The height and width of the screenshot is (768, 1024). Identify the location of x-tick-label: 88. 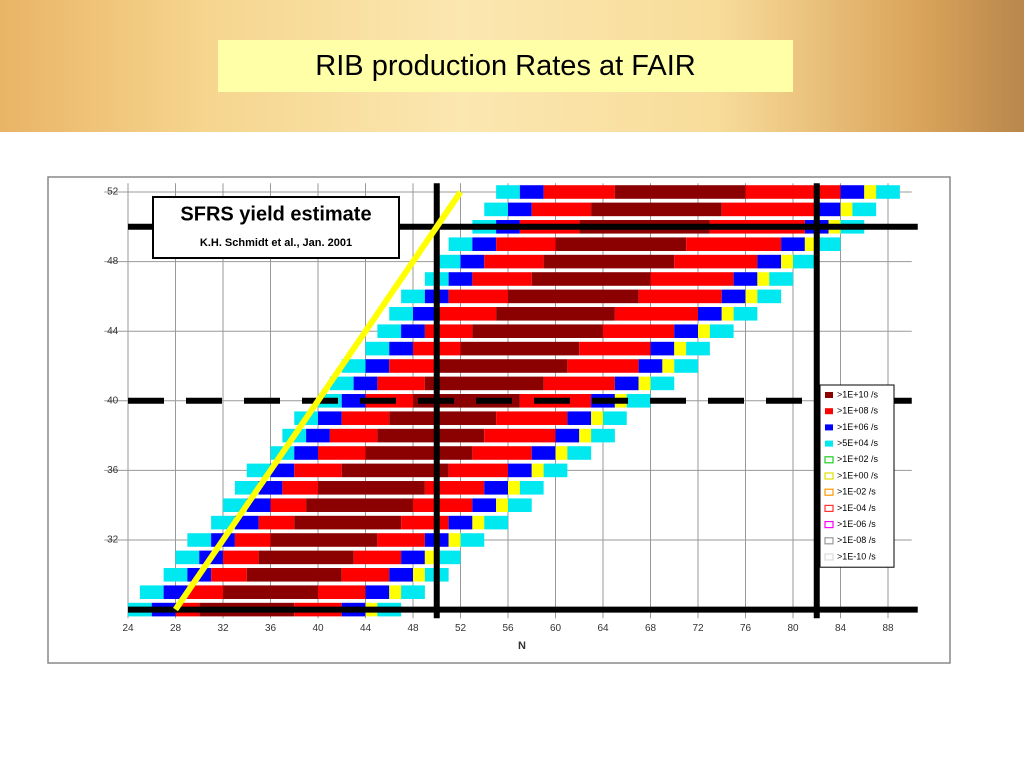
(888, 628).